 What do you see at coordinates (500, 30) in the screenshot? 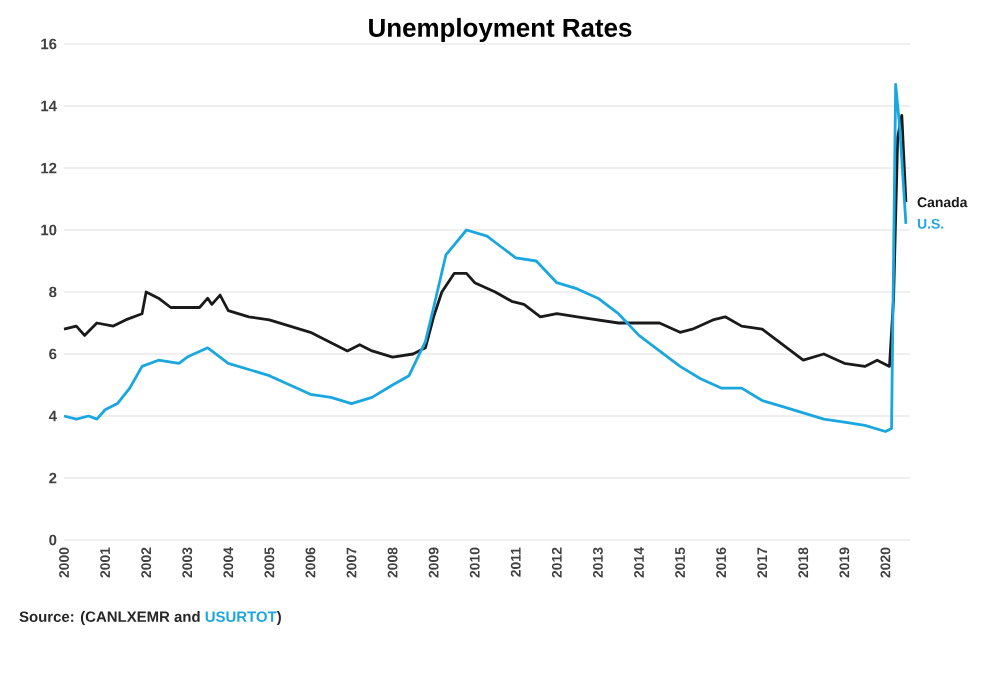
I see `chart-title: Unemployment Rates` at bounding box center [500, 30].